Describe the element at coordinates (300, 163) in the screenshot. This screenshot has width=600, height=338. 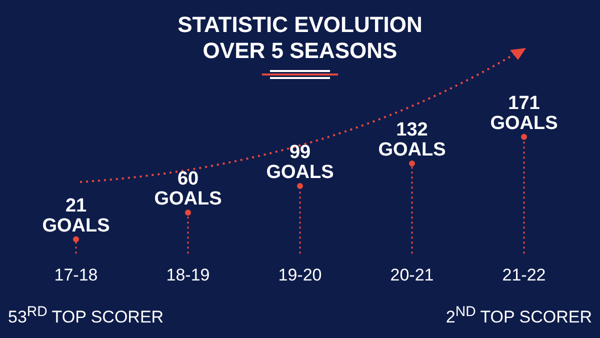
I see `data-label: 99 GOALS` at that location.